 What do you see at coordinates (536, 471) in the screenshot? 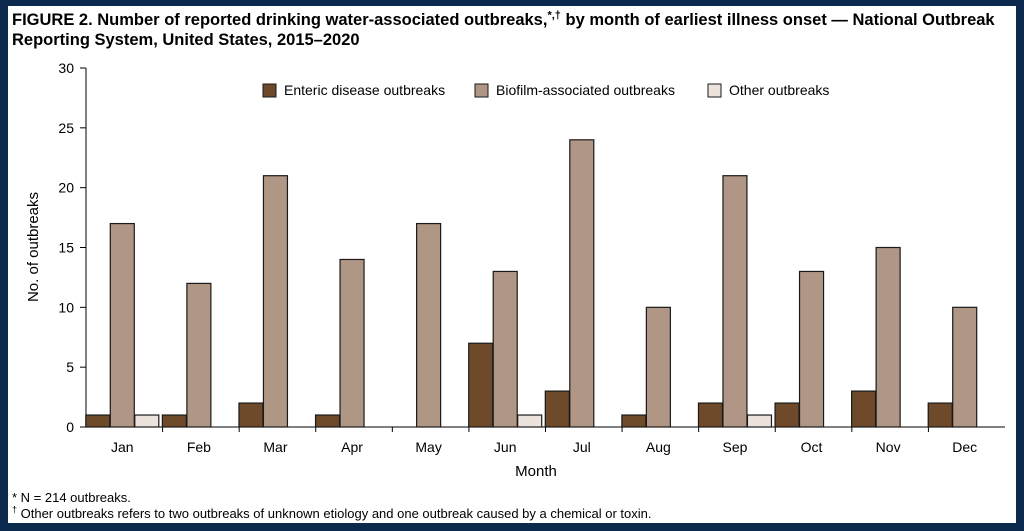
I see `x-axis-label: Month` at bounding box center [536, 471].